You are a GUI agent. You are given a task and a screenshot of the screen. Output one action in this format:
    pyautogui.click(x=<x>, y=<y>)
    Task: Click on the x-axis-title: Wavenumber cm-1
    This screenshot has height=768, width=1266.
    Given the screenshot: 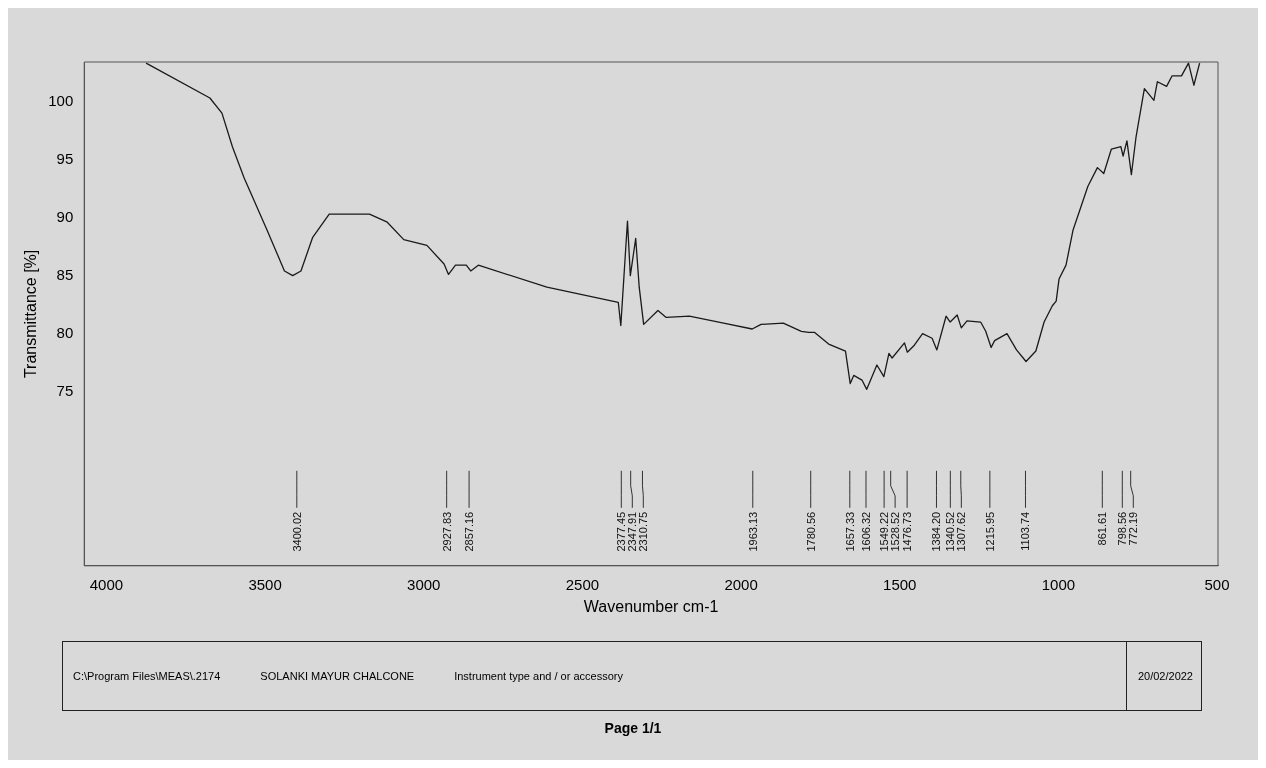 What is the action you would take?
    pyautogui.click(x=651, y=606)
    